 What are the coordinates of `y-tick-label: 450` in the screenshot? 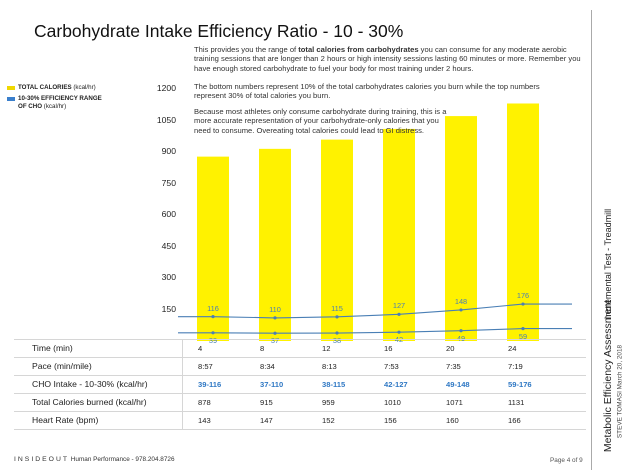 It's located at (168, 245).